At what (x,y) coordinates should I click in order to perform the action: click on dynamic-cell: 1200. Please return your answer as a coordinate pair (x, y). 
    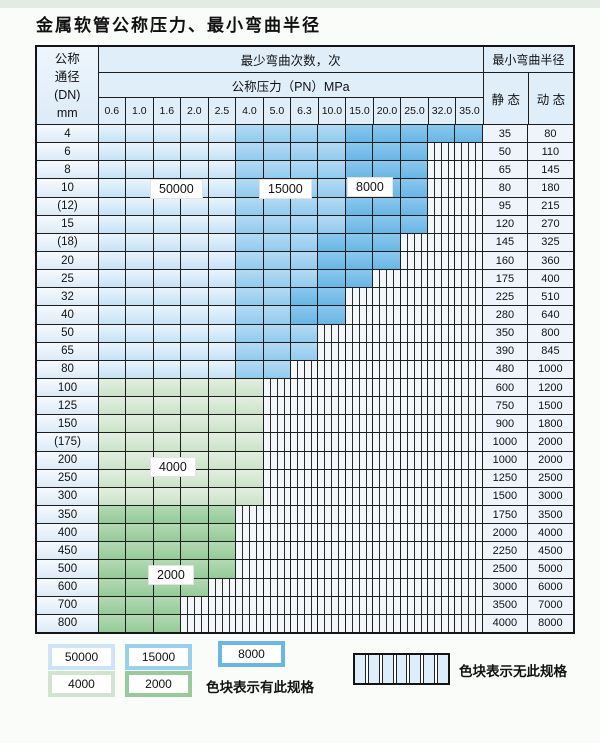
    Looking at the image, I should click on (550, 387).